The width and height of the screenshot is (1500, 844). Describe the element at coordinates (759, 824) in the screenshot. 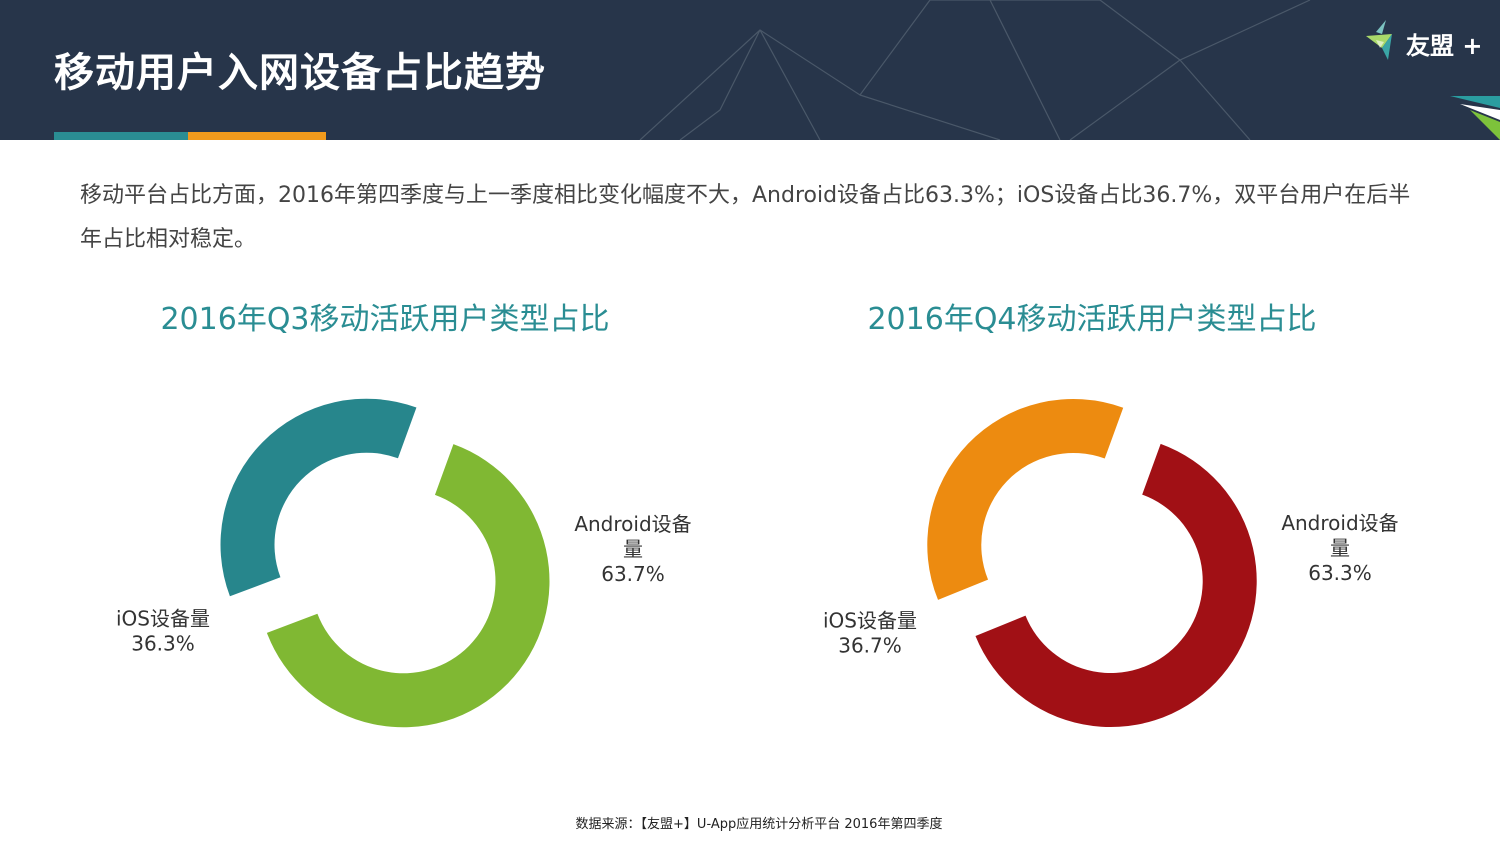

I see `source-footnote: 数据来源：【友盟+】U-App应用统计分析平台 2016年第四季度` at that location.